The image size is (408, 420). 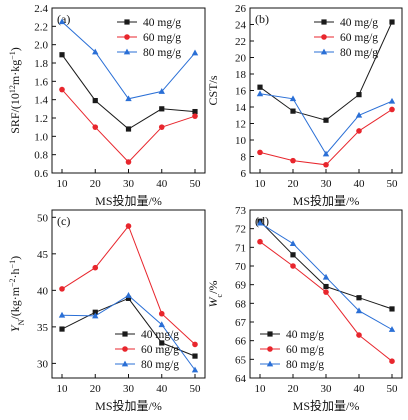 What do you see at coordinates (41, 82) in the screenshot?
I see `y-tick-label: 1.6` at bounding box center [41, 82].